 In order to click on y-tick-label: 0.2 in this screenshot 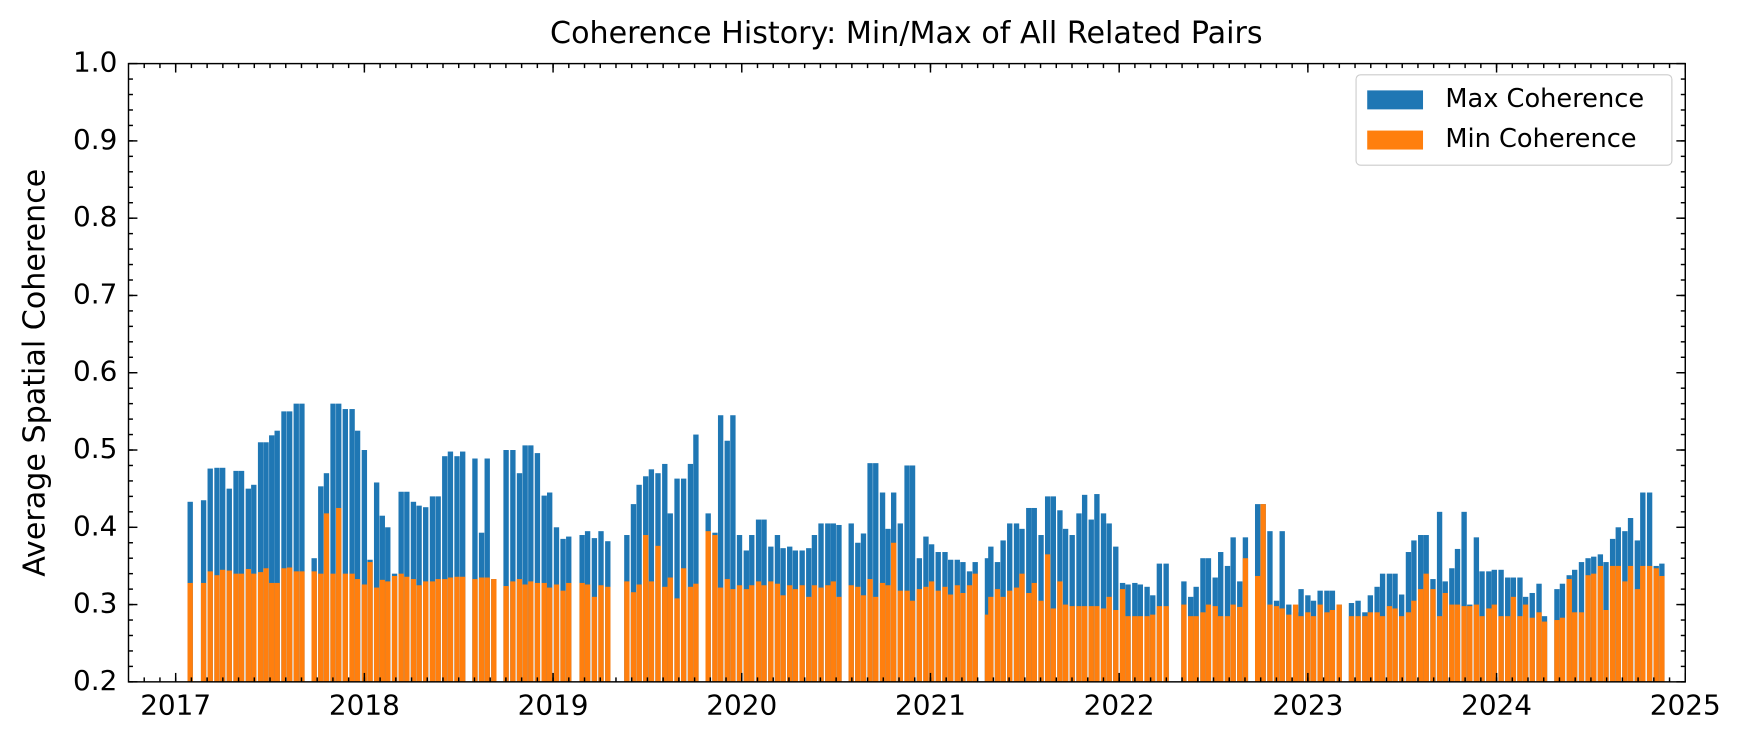, I will do `click(95, 680)`.